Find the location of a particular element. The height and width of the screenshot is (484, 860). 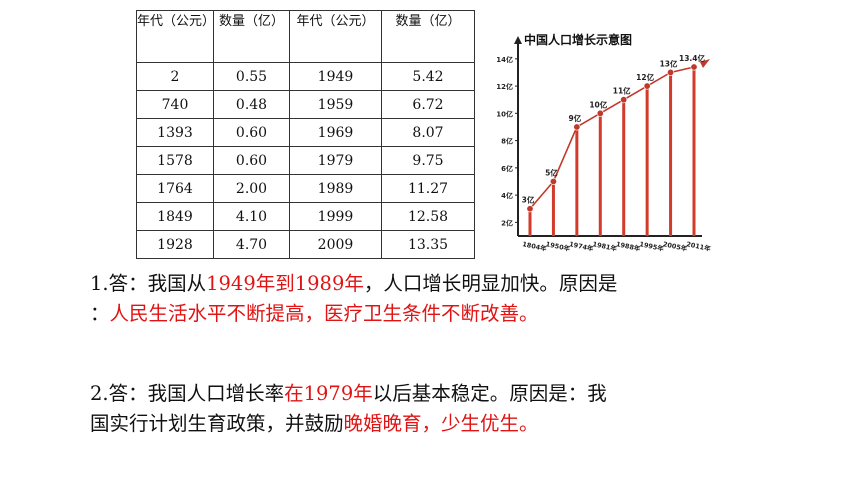

table-cell: 1928 is located at coordinates (175, 244).